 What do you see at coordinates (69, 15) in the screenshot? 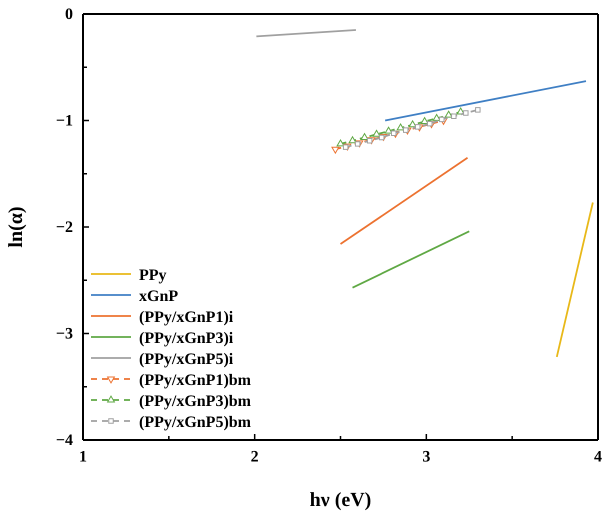
I see `y-tick-label: 0` at bounding box center [69, 15].